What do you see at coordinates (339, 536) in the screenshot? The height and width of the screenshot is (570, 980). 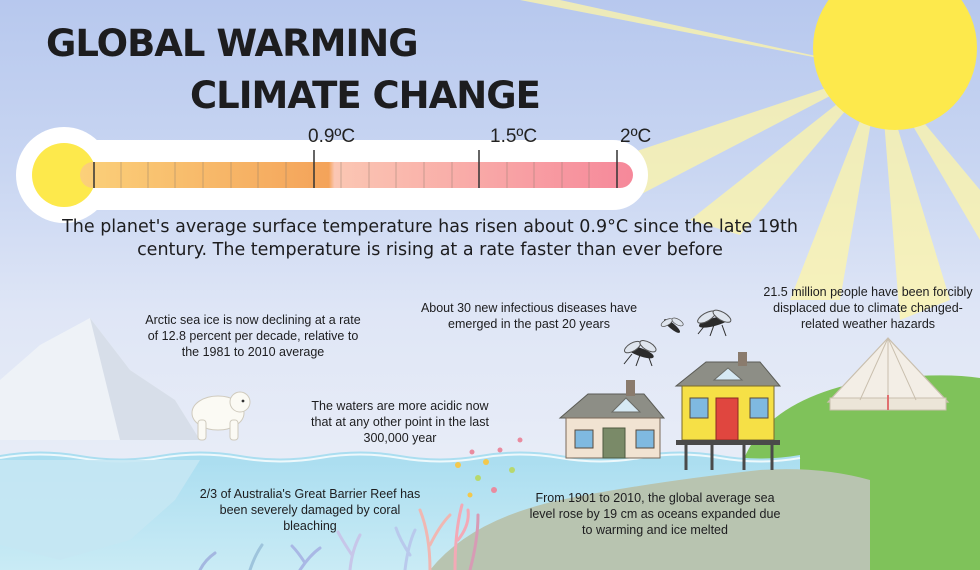 I see `coral-reef-icon` at bounding box center [339, 536].